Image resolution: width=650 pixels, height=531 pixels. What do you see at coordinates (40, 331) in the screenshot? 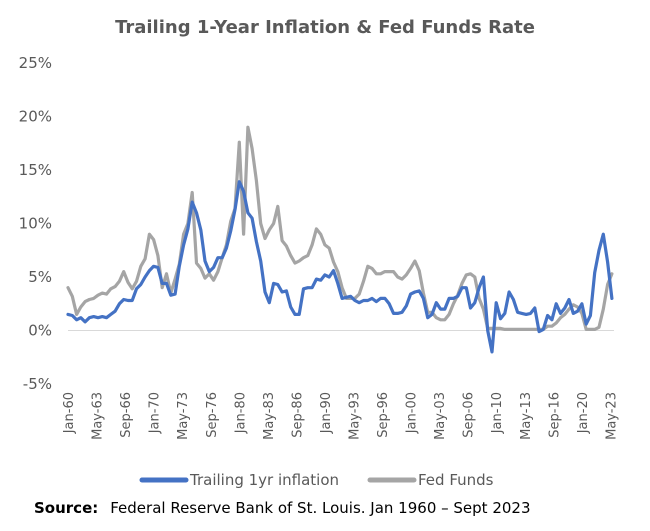
I see `y-tick-label: 0%` at bounding box center [40, 331].